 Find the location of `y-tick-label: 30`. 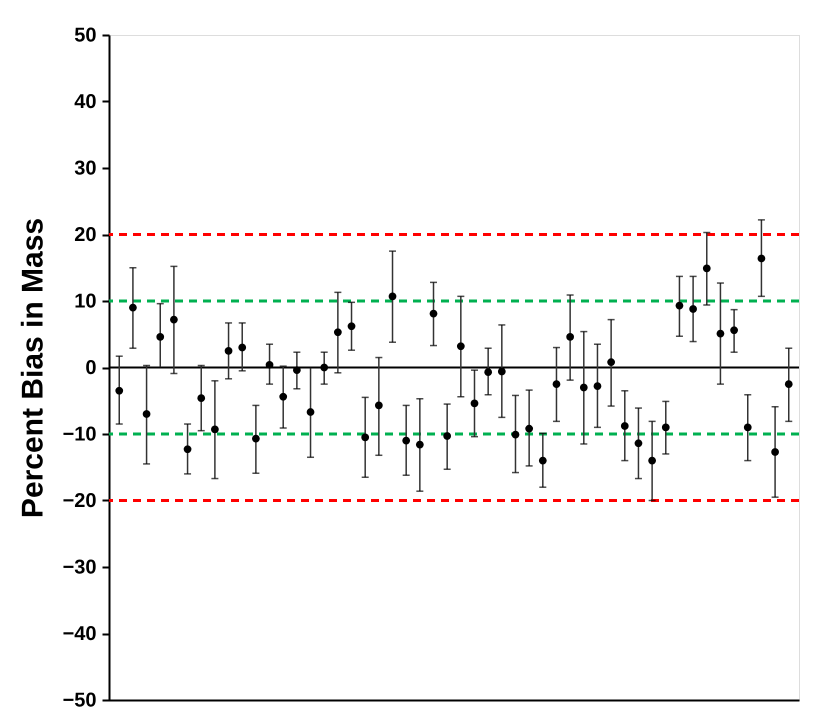

y-tick-label: 30 is located at coordinates (85, 169).